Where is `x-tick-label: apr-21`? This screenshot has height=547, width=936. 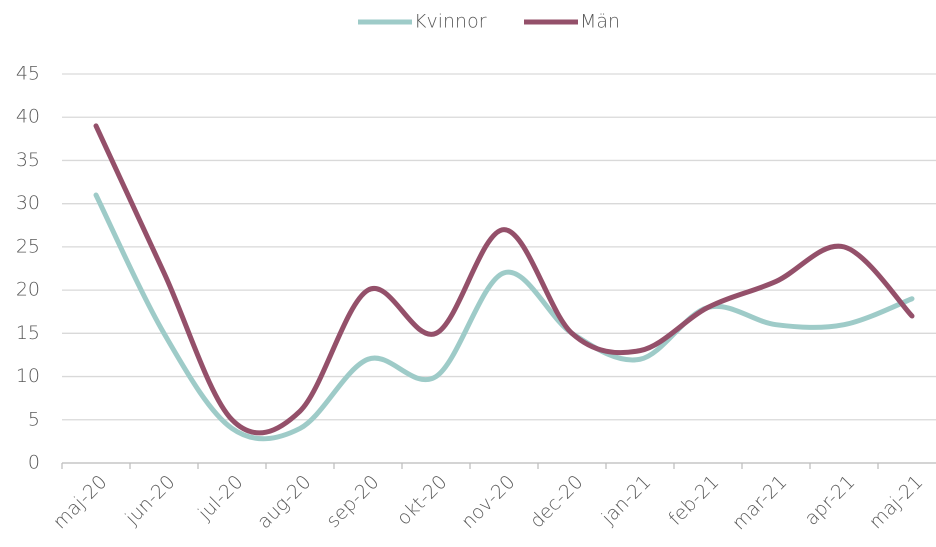
x-tick-label: apr-21 is located at coordinates (829, 500).